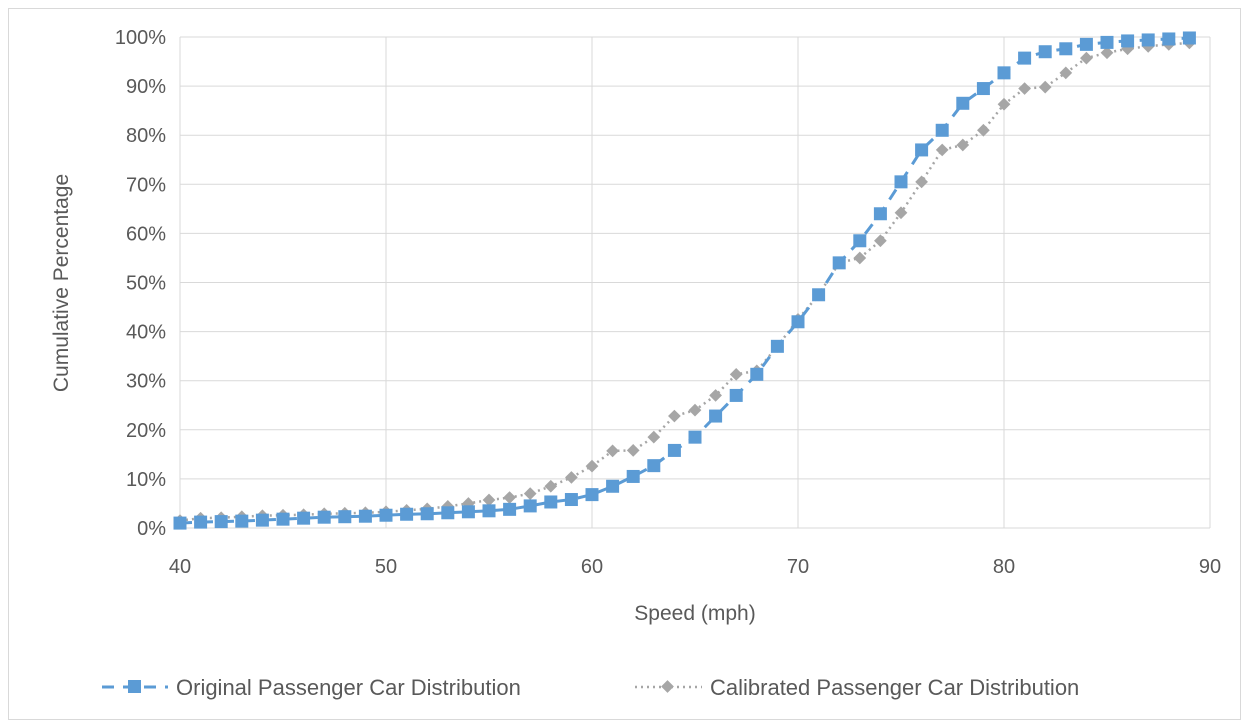  Describe the element at coordinates (798, 567) in the screenshot. I see `x-tick-label: 70` at that location.